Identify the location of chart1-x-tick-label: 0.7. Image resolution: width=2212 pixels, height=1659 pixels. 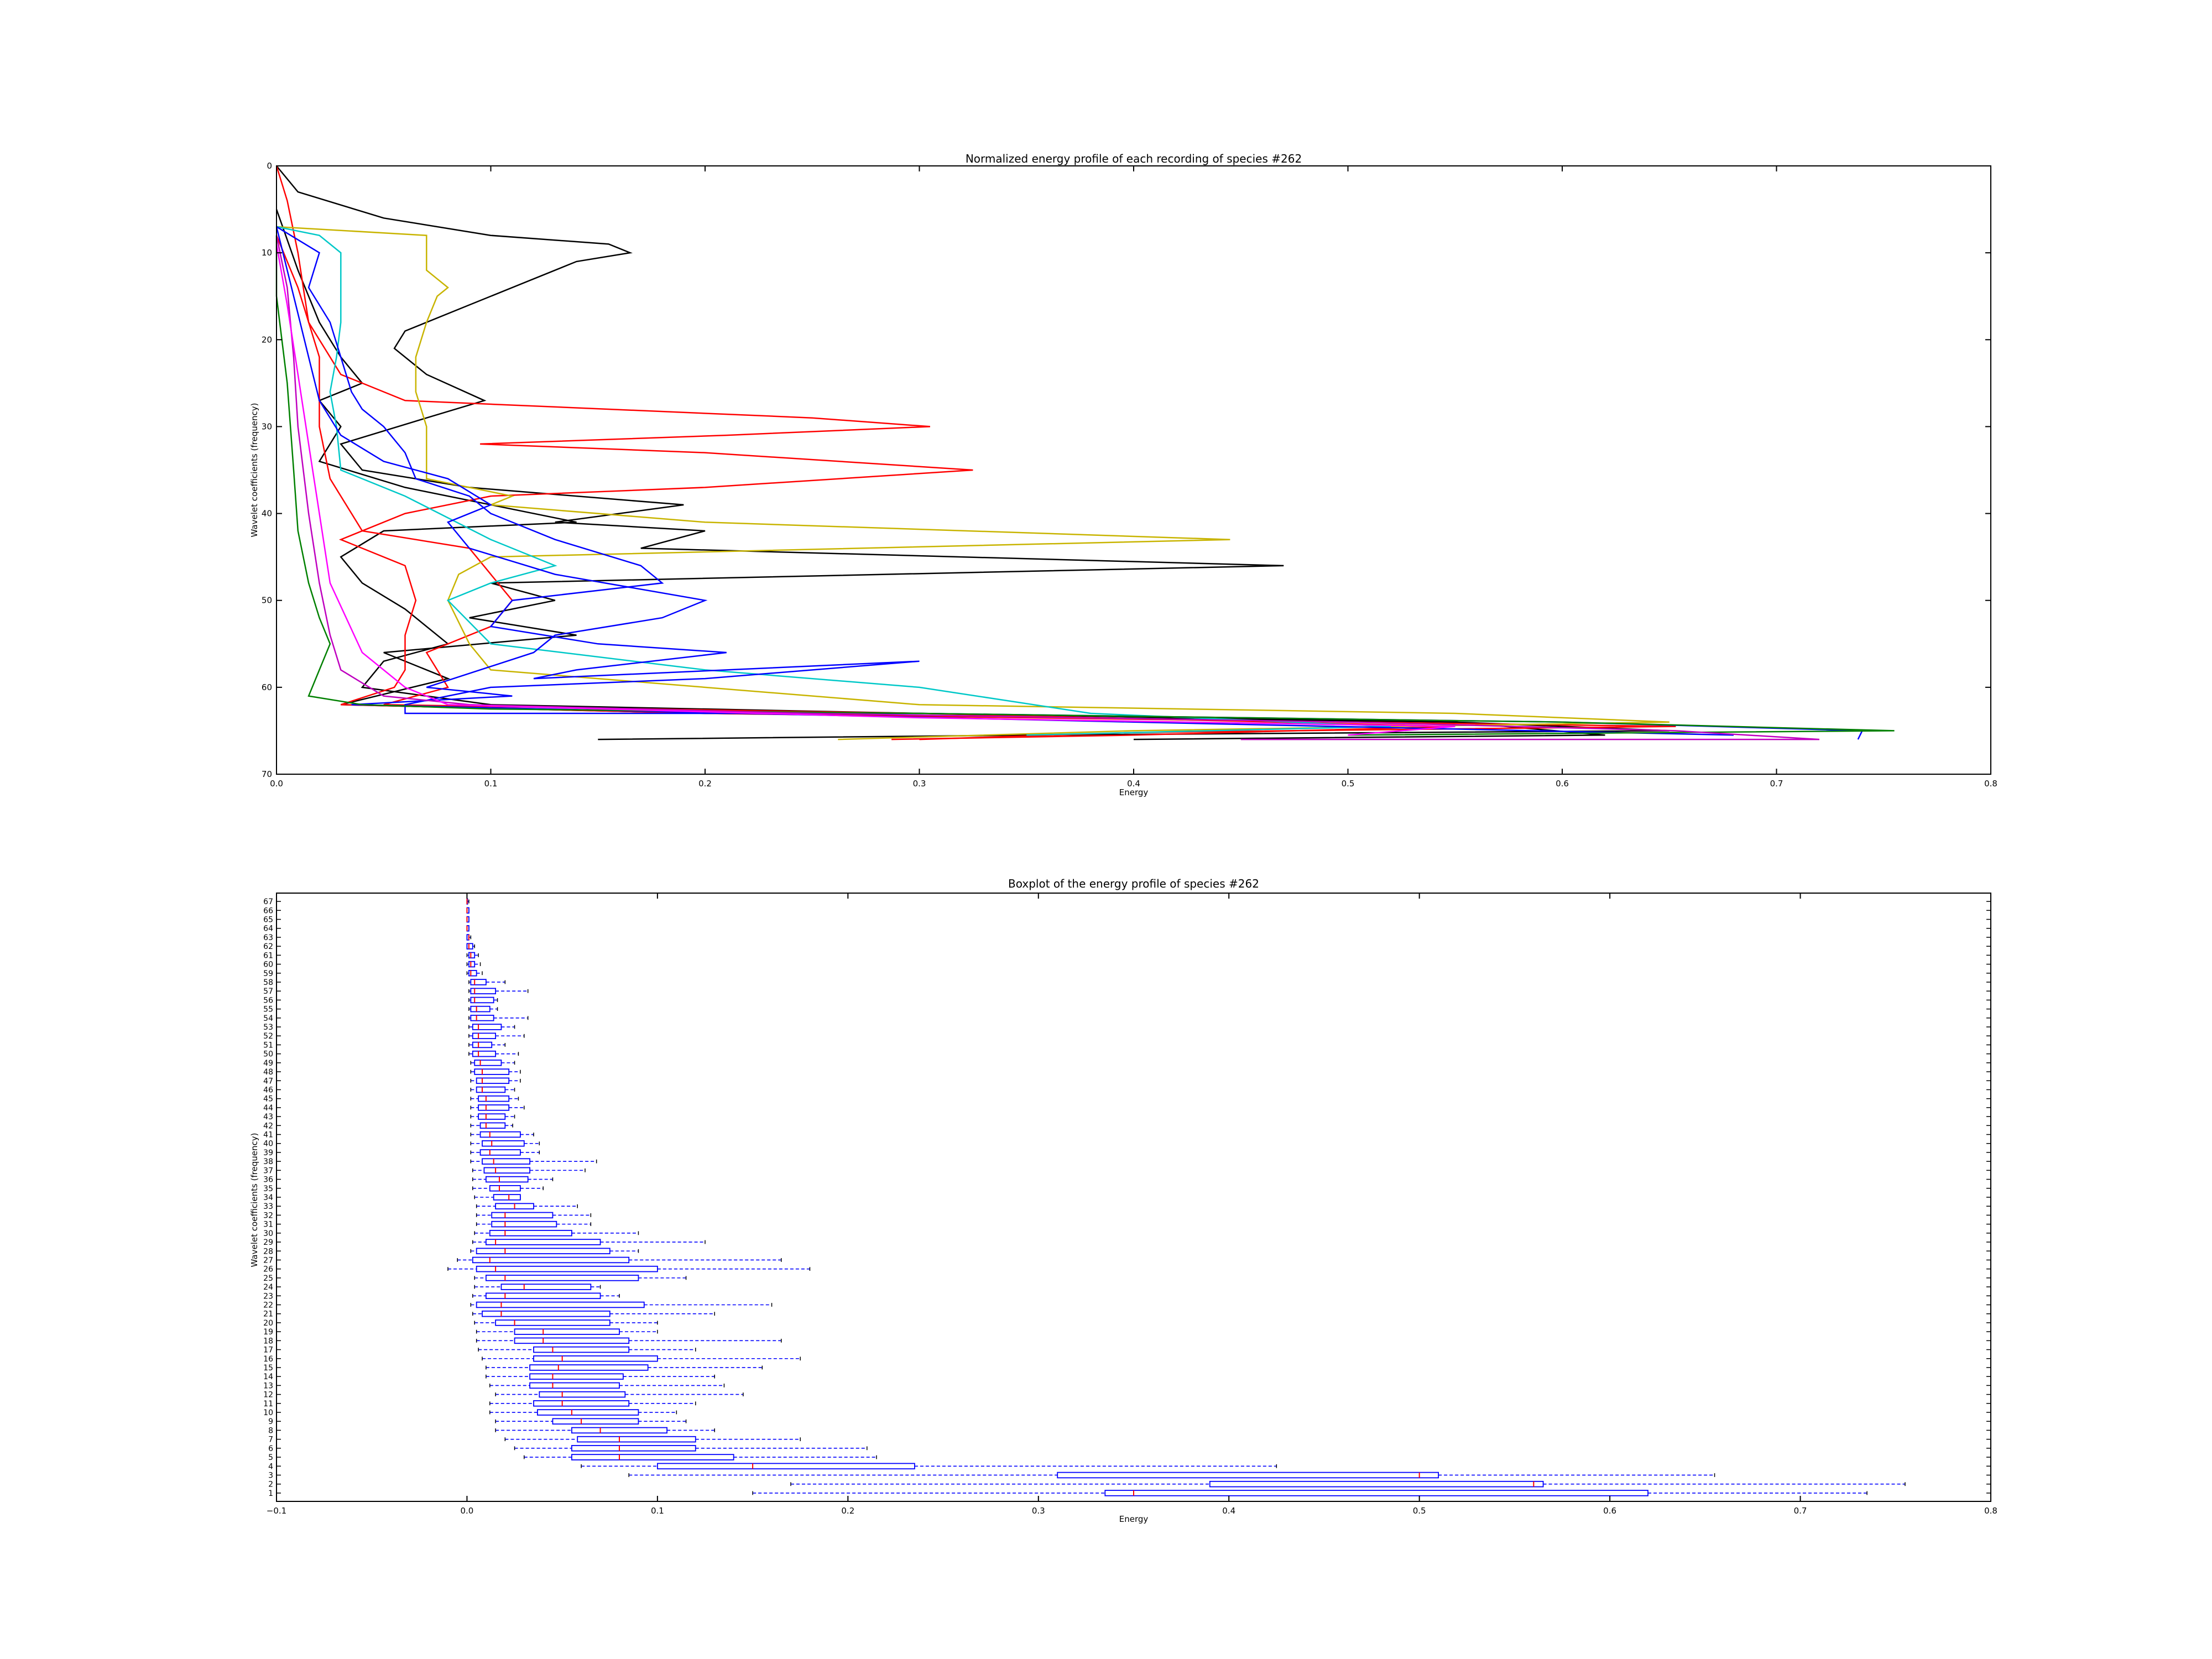
(1777, 784).